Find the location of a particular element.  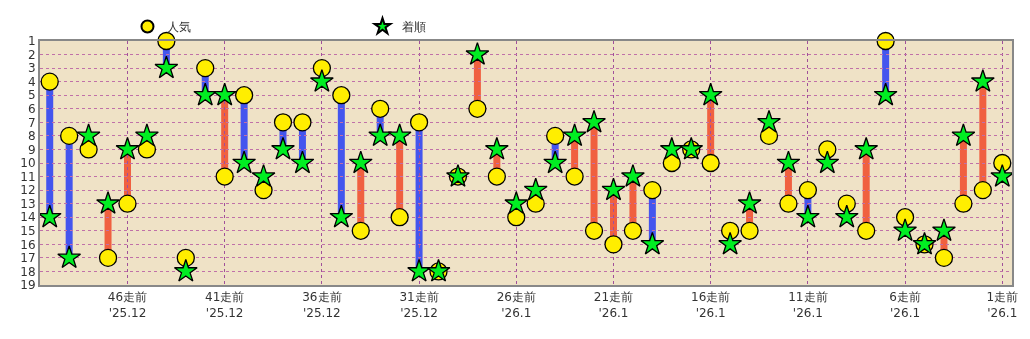

x-tick-label: 26走前 '26.1 is located at coordinates (516, 305).